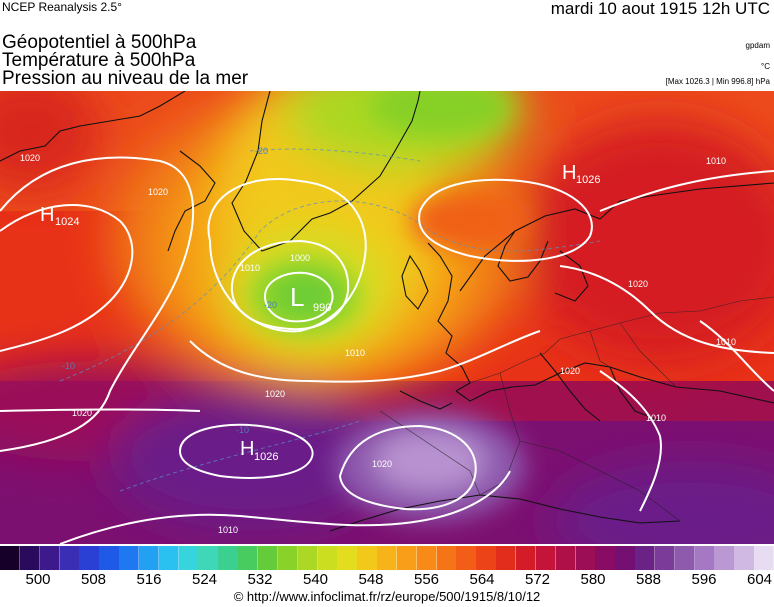  What do you see at coordinates (426, 579) in the screenshot?
I see `color-scale-tick: 556` at bounding box center [426, 579].